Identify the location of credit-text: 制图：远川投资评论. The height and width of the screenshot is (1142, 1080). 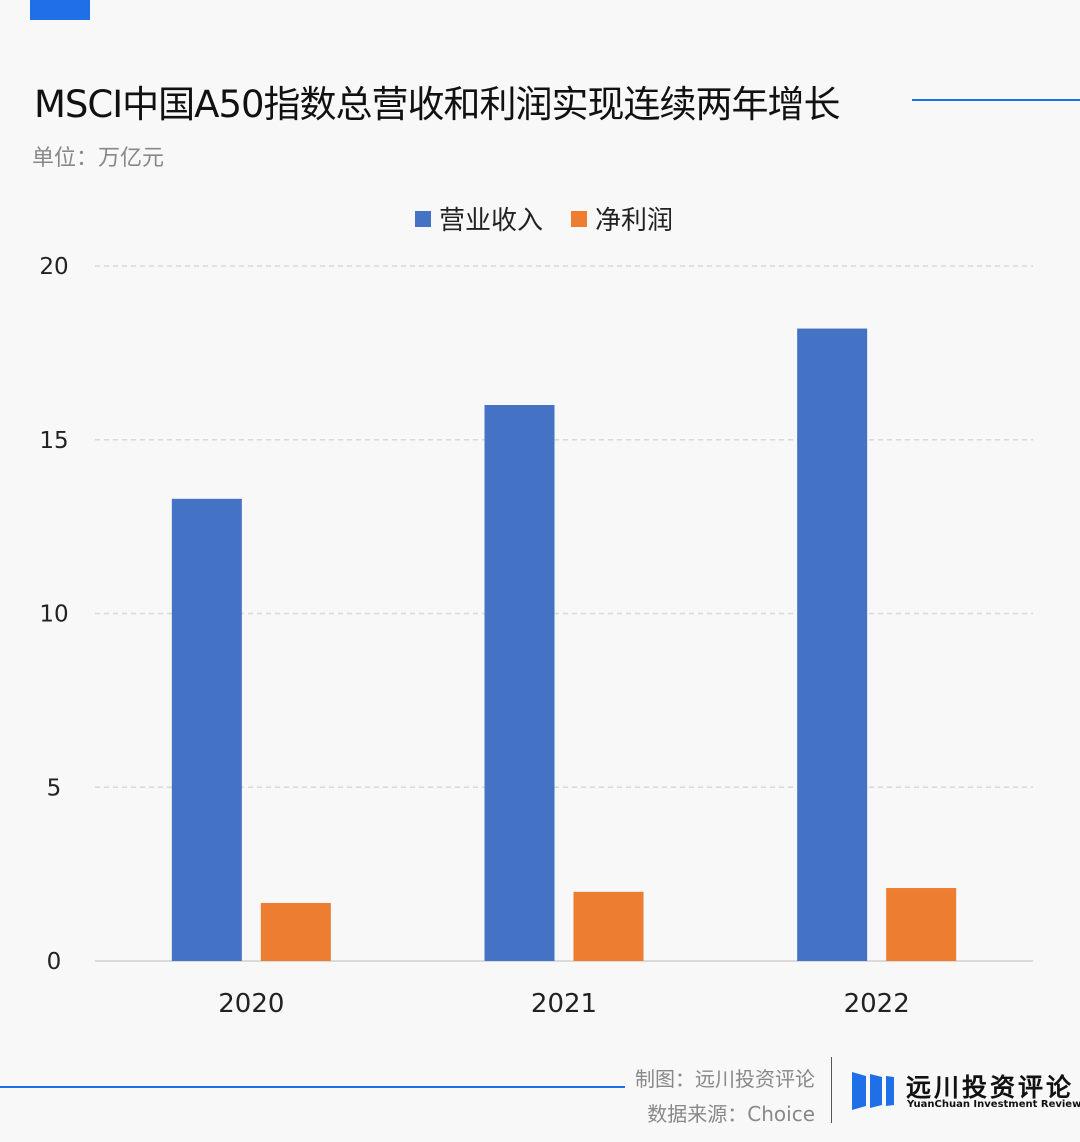
(725, 1079).